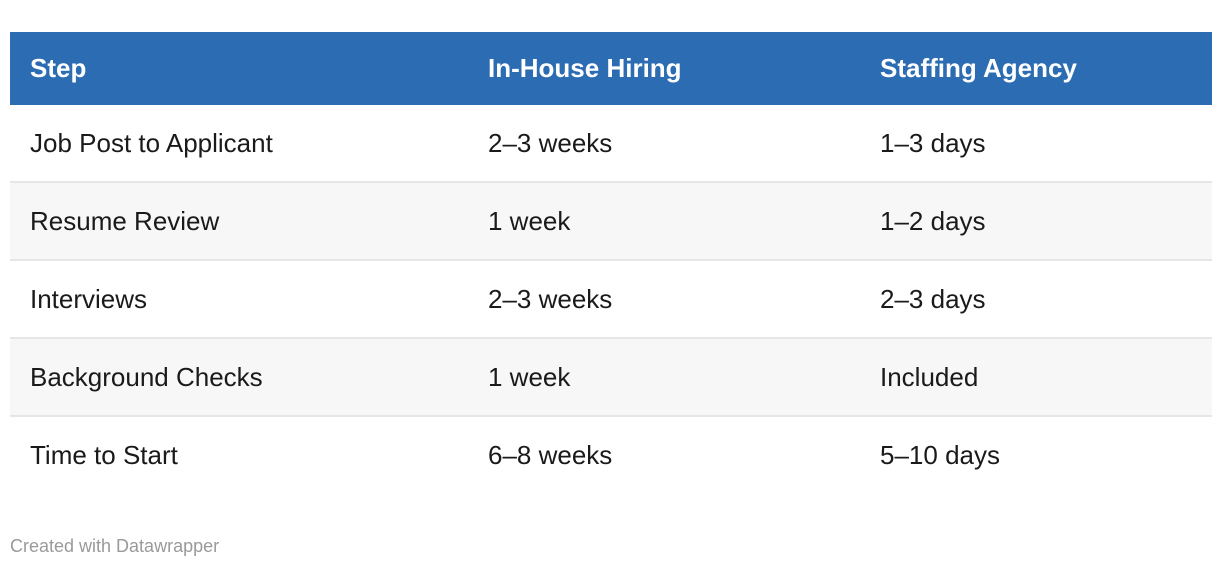  I want to click on datawrapper-credit: Created with Datawrapper, so click(115, 546).